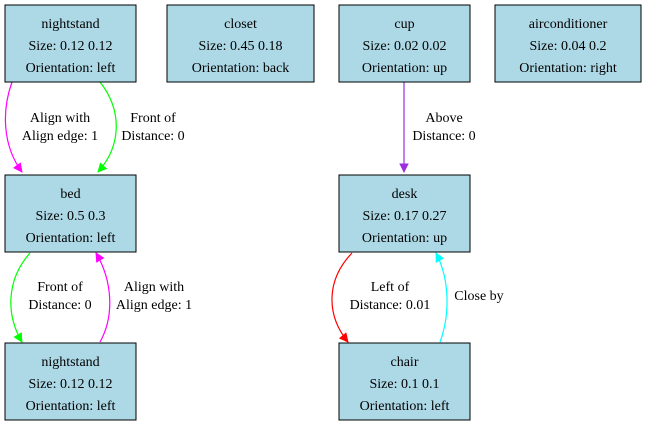 This screenshot has width=648, height=425. I want to click on edge-label-above-distance: Distance: 0, so click(443, 136).